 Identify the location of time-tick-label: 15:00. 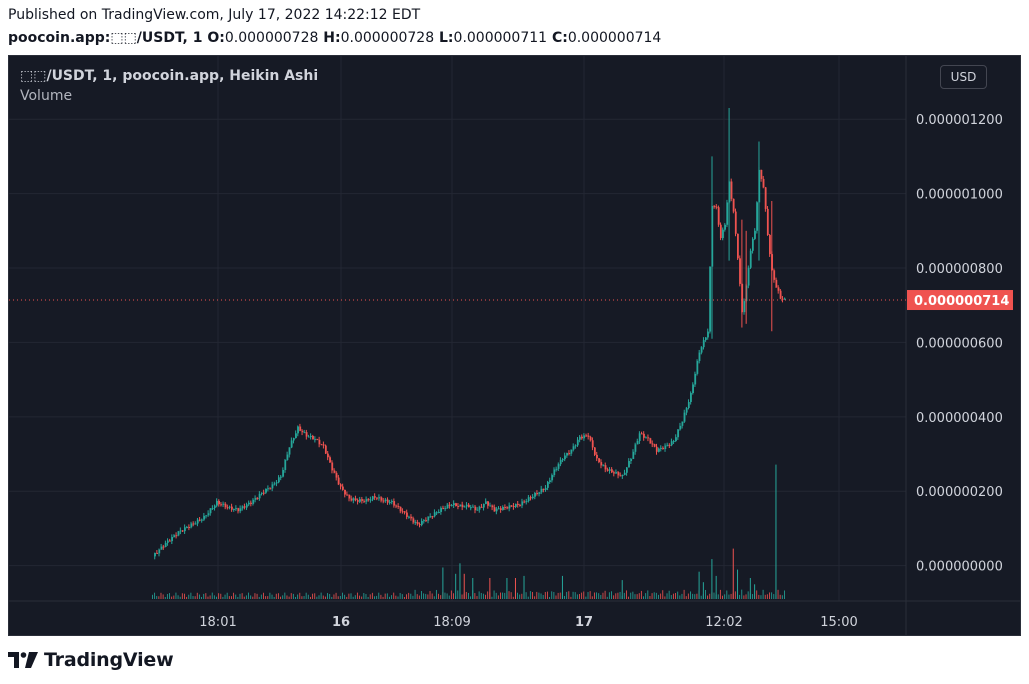
(838, 622).